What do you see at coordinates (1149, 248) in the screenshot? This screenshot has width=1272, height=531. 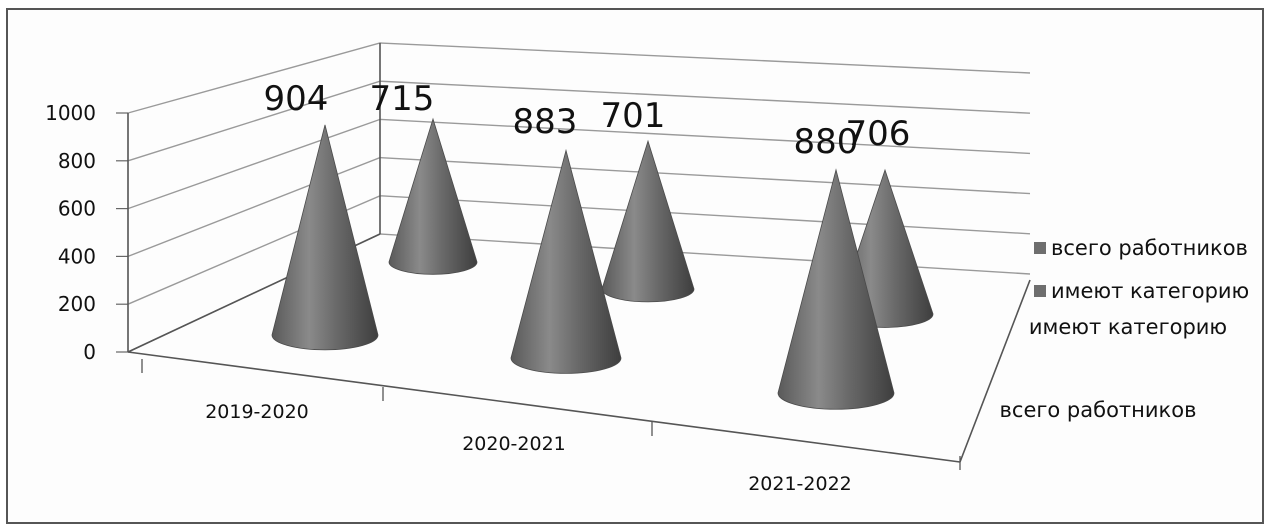 I see `legend-label: всего работников` at bounding box center [1149, 248].